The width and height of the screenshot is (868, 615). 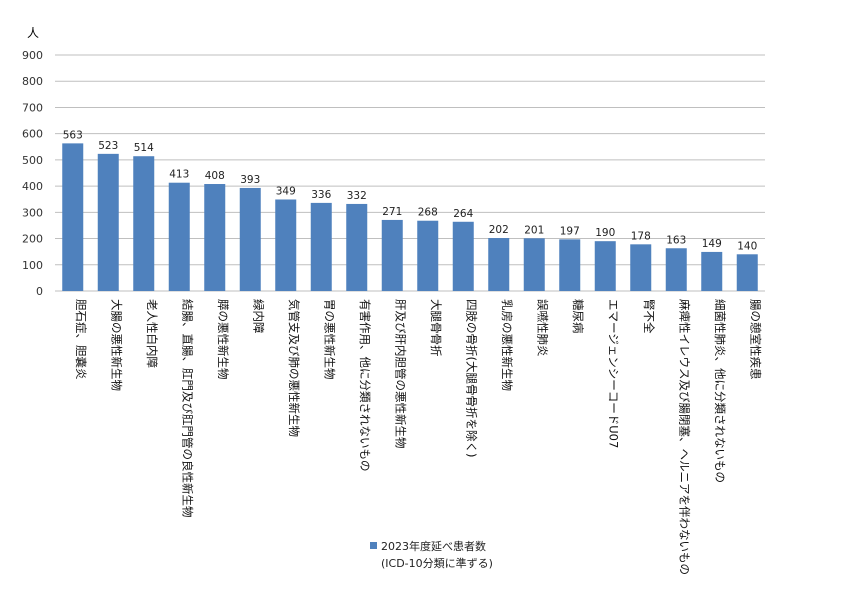 I want to click on data-label: 408, so click(x=215, y=176).